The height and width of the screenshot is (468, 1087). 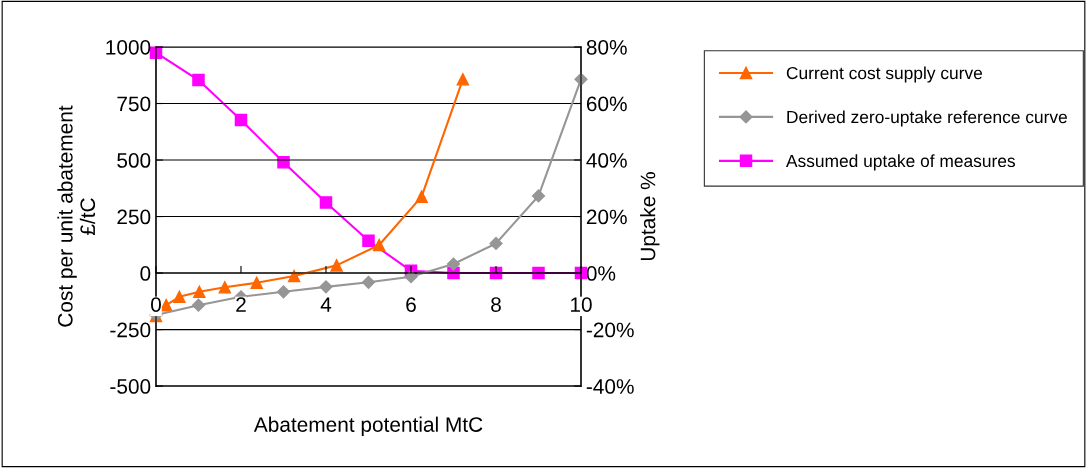 What do you see at coordinates (128, 47) in the screenshot?
I see `y-tick-label: 1000` at bounding box center [128, 47].